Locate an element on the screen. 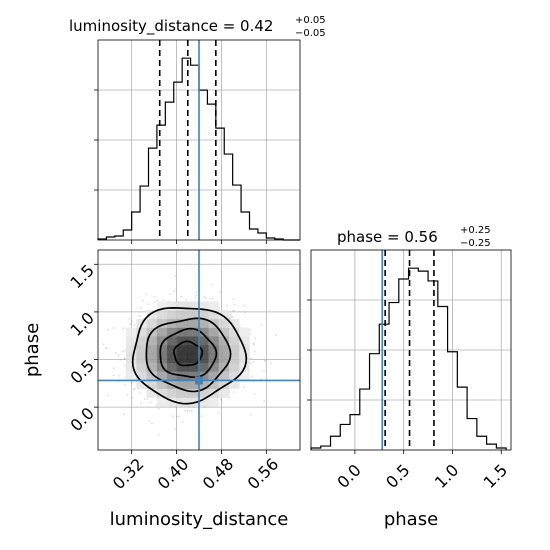 The width and height of the screenshot is (550, 550). title-lower-error: −0.05 is located at coordinates (310, 33).